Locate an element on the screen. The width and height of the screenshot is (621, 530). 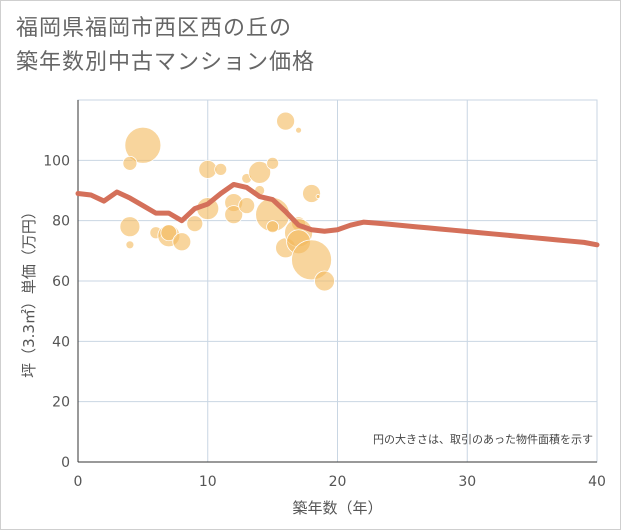
bubble-size-note: 円の大きさは、取引のあった物件面積を示す is located at coordinates (483, 439).